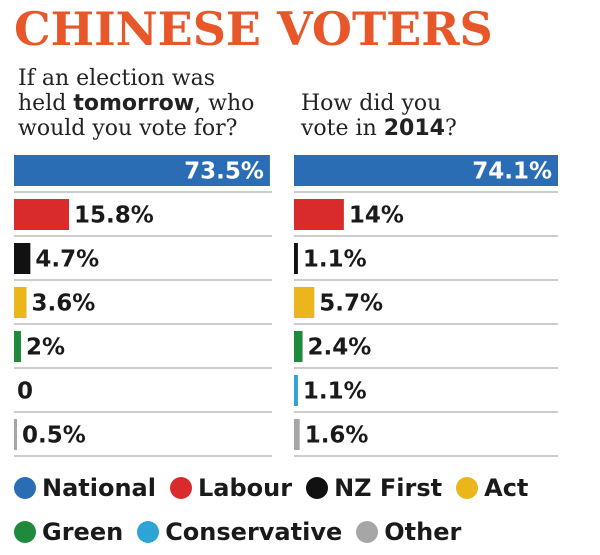  I want to click on legend-label-nz-first: NZ First, so click(388, 488).